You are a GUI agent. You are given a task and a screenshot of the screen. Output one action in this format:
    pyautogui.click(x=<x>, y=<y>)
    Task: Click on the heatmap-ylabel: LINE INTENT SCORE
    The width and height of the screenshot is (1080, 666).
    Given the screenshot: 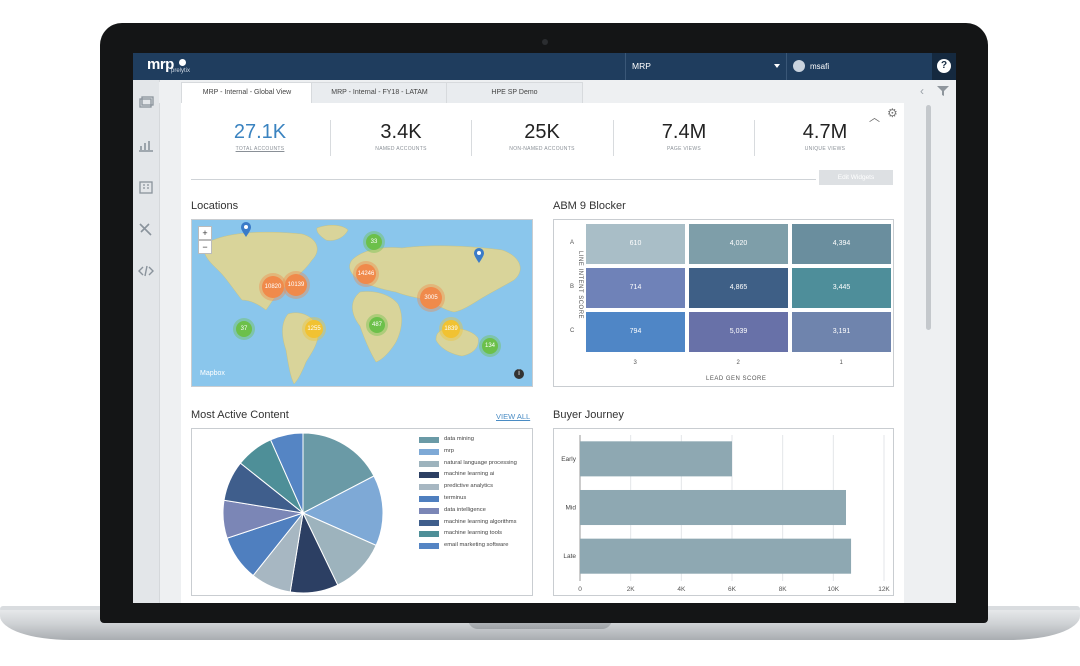 What is the action you would take?
    pyautogui.click(x=580, y=285)
    